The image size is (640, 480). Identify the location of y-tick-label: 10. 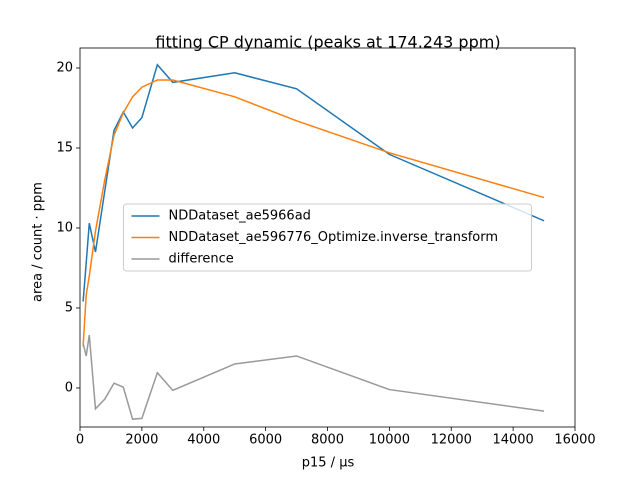
(64, 227).